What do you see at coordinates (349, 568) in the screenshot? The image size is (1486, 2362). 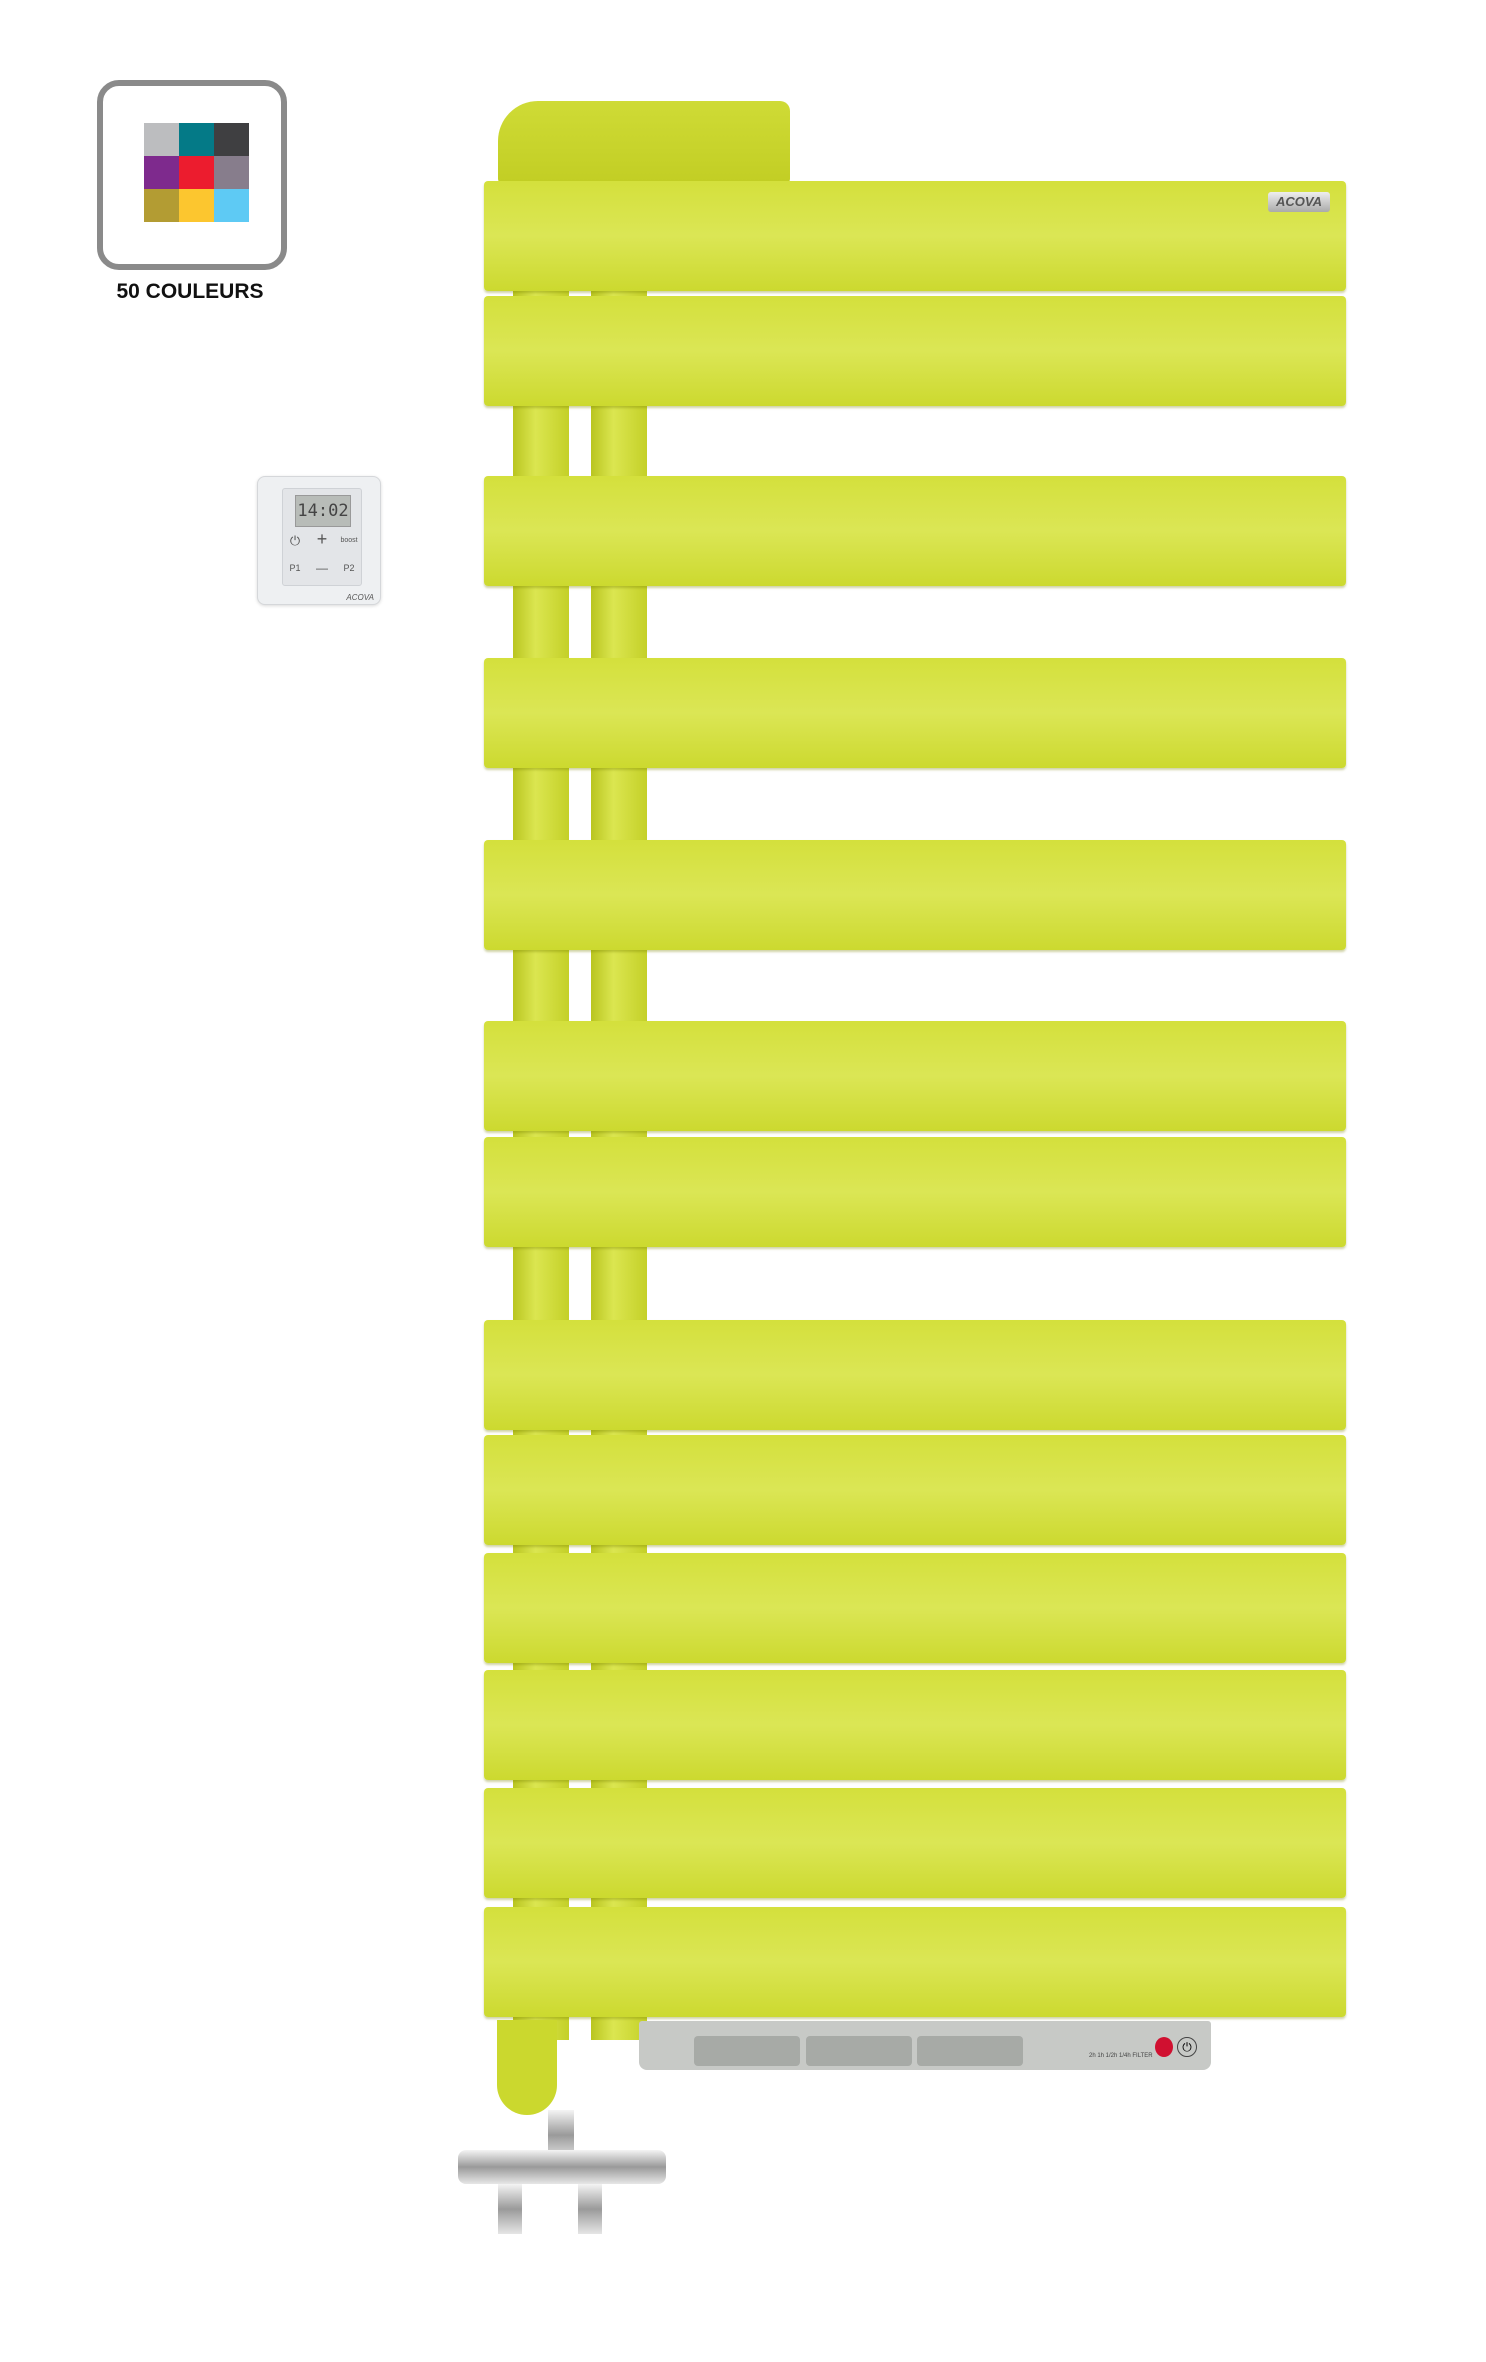 I see `p2-button: P2` at bounding box center [349, 568].